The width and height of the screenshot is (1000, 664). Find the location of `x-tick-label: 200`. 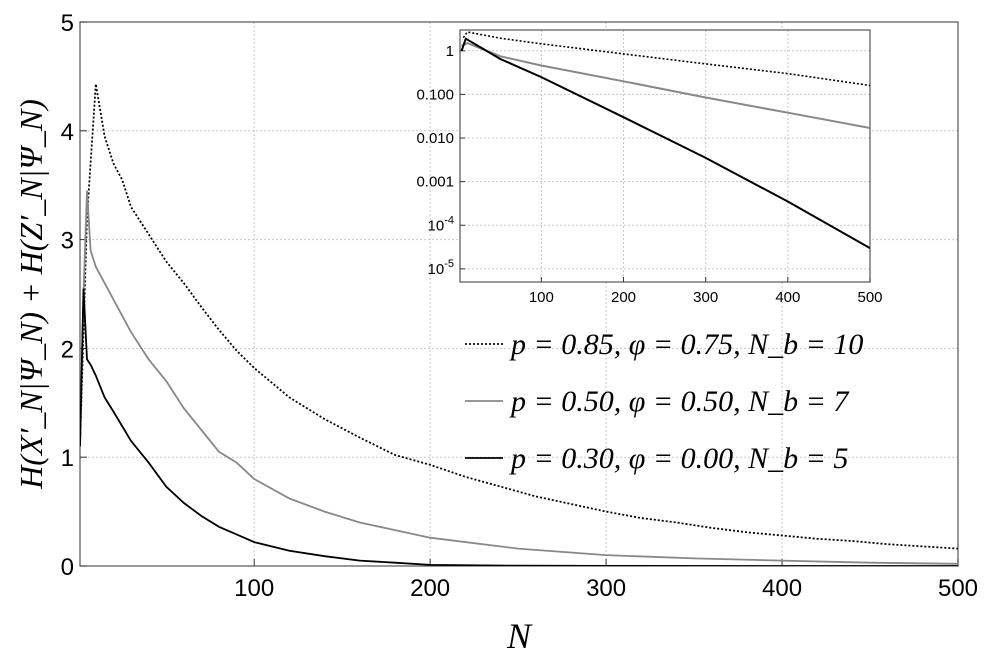

x-tick-label: 200 is located at coordinates (430, 588).